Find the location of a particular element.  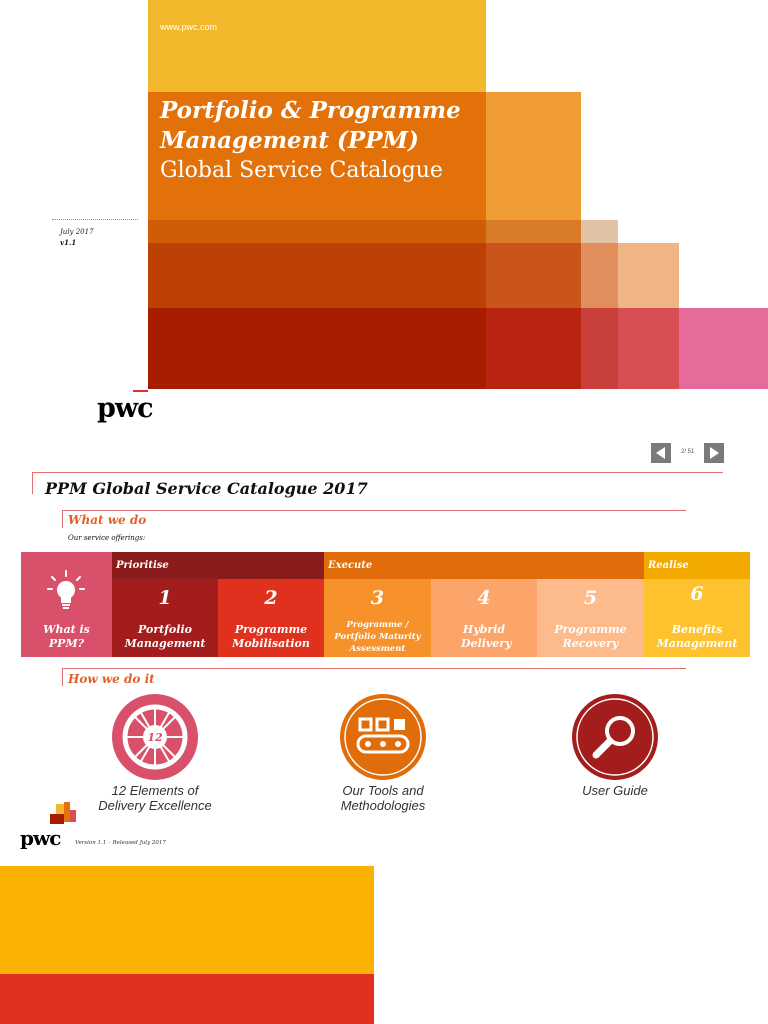

next-page-block-yellow is located at coordinates (187, 920).